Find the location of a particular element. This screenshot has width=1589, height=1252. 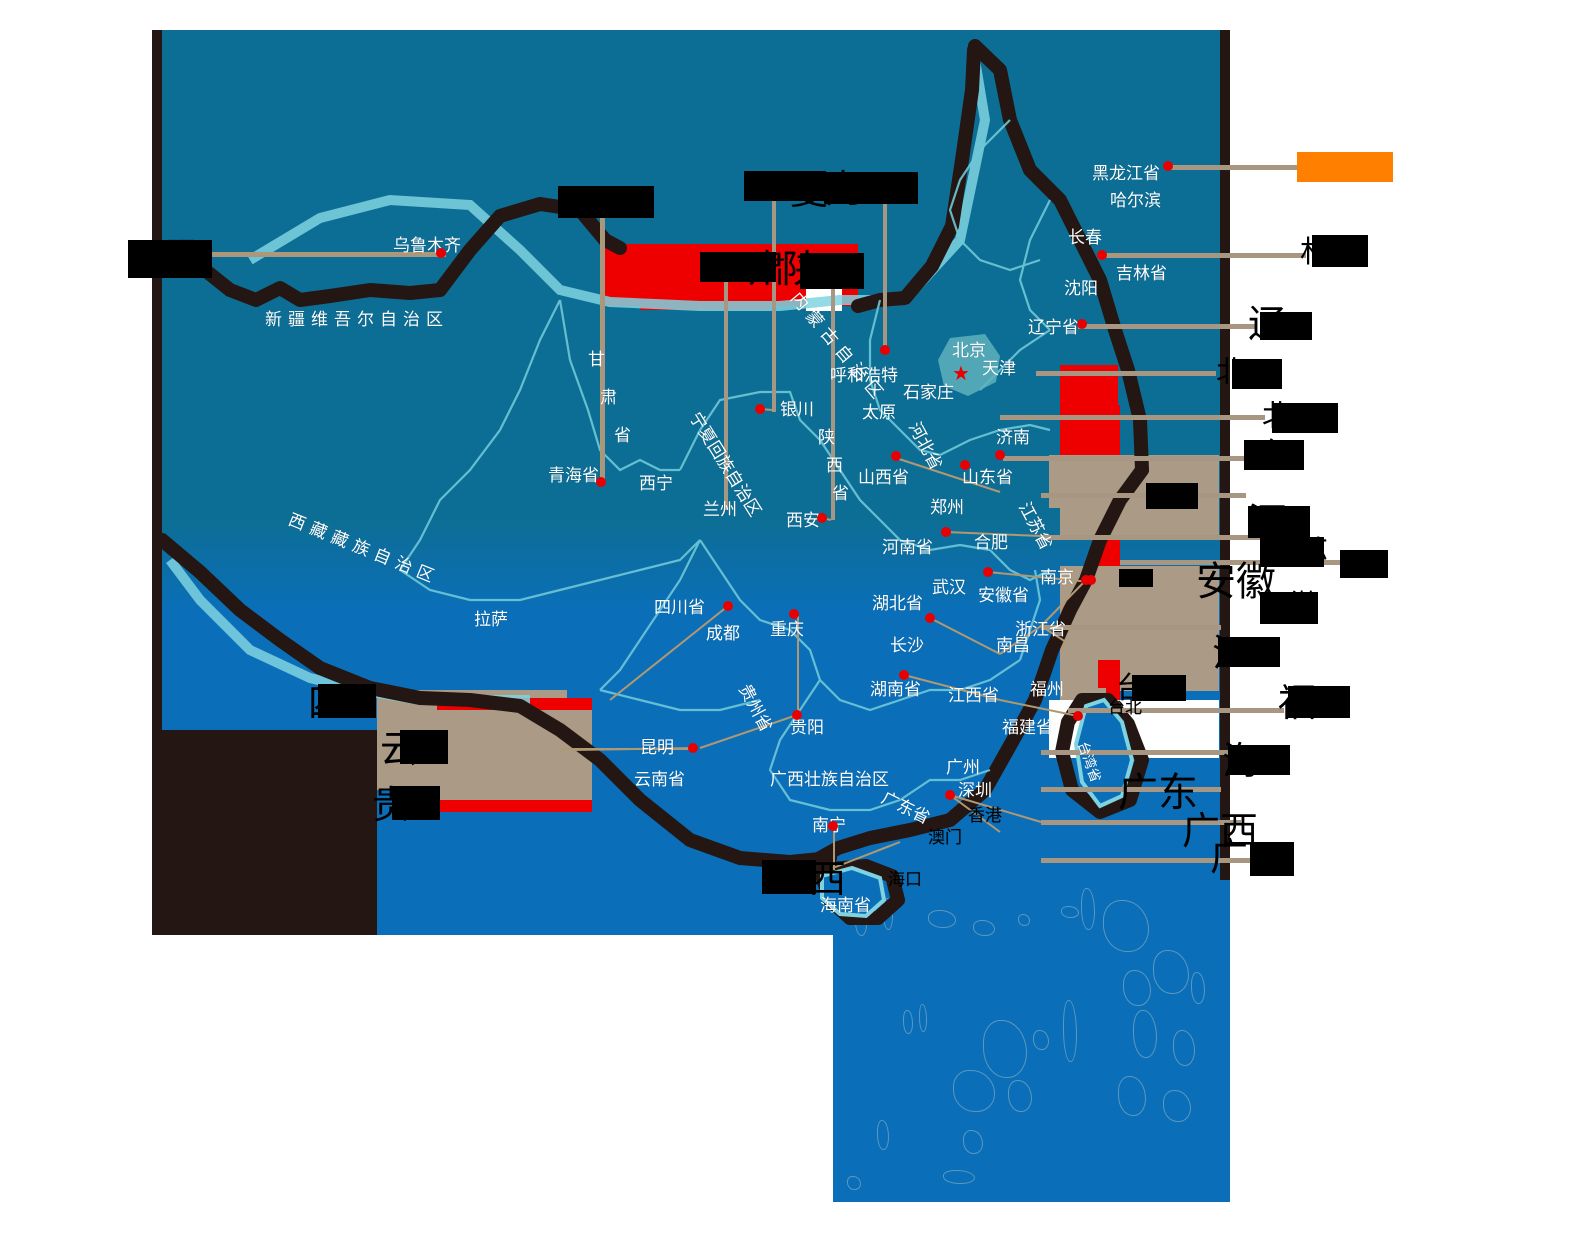

leader-ningxia-stem is located at coordinates (774, 306).